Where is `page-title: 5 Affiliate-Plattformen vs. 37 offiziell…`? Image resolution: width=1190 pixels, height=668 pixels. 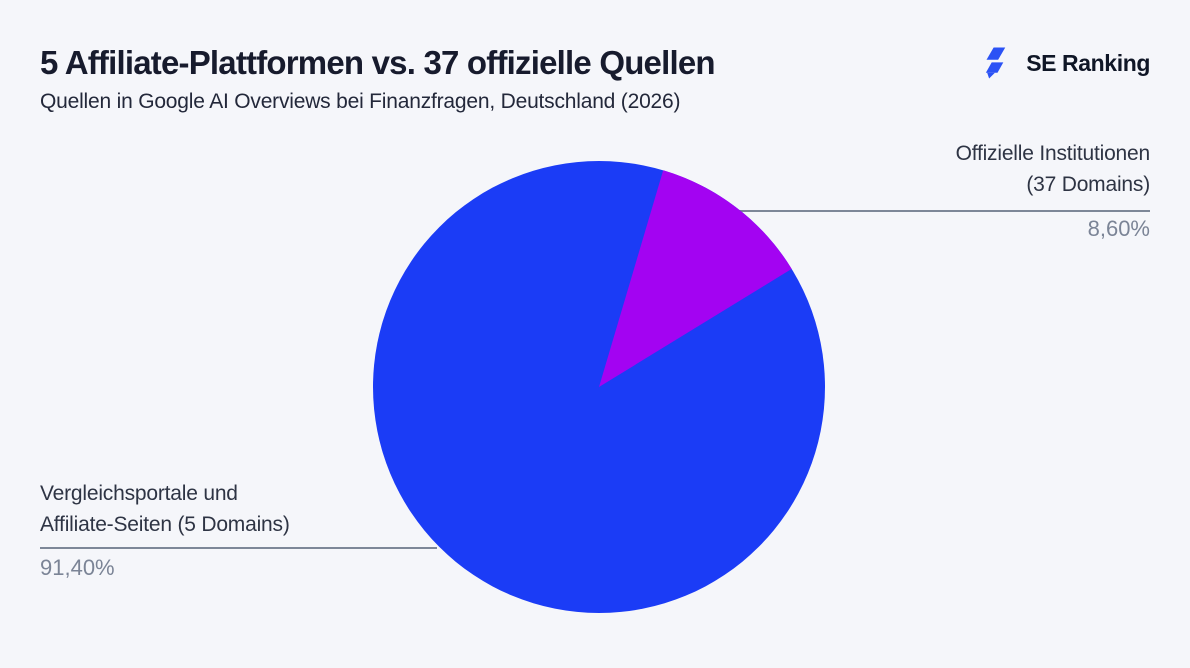 page-title: 5 Affiliate-Plattformen vs. 37 offiziell… is located at coordinates (378, 62).